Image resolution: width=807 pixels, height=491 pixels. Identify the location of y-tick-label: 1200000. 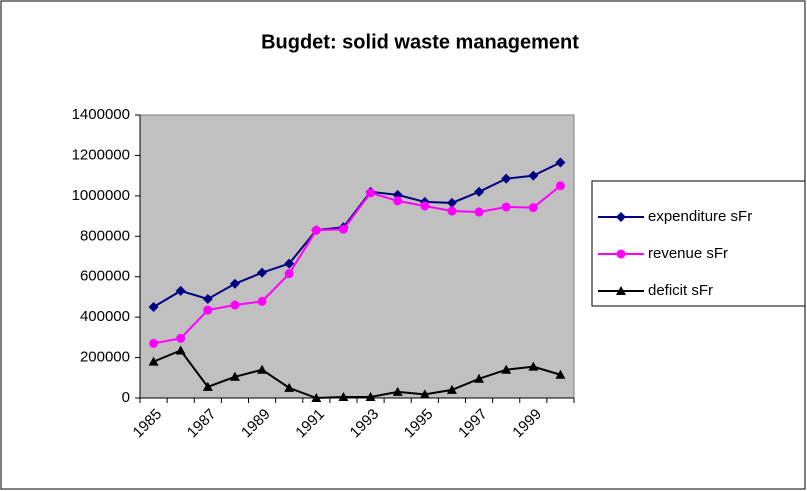
(101, 154).